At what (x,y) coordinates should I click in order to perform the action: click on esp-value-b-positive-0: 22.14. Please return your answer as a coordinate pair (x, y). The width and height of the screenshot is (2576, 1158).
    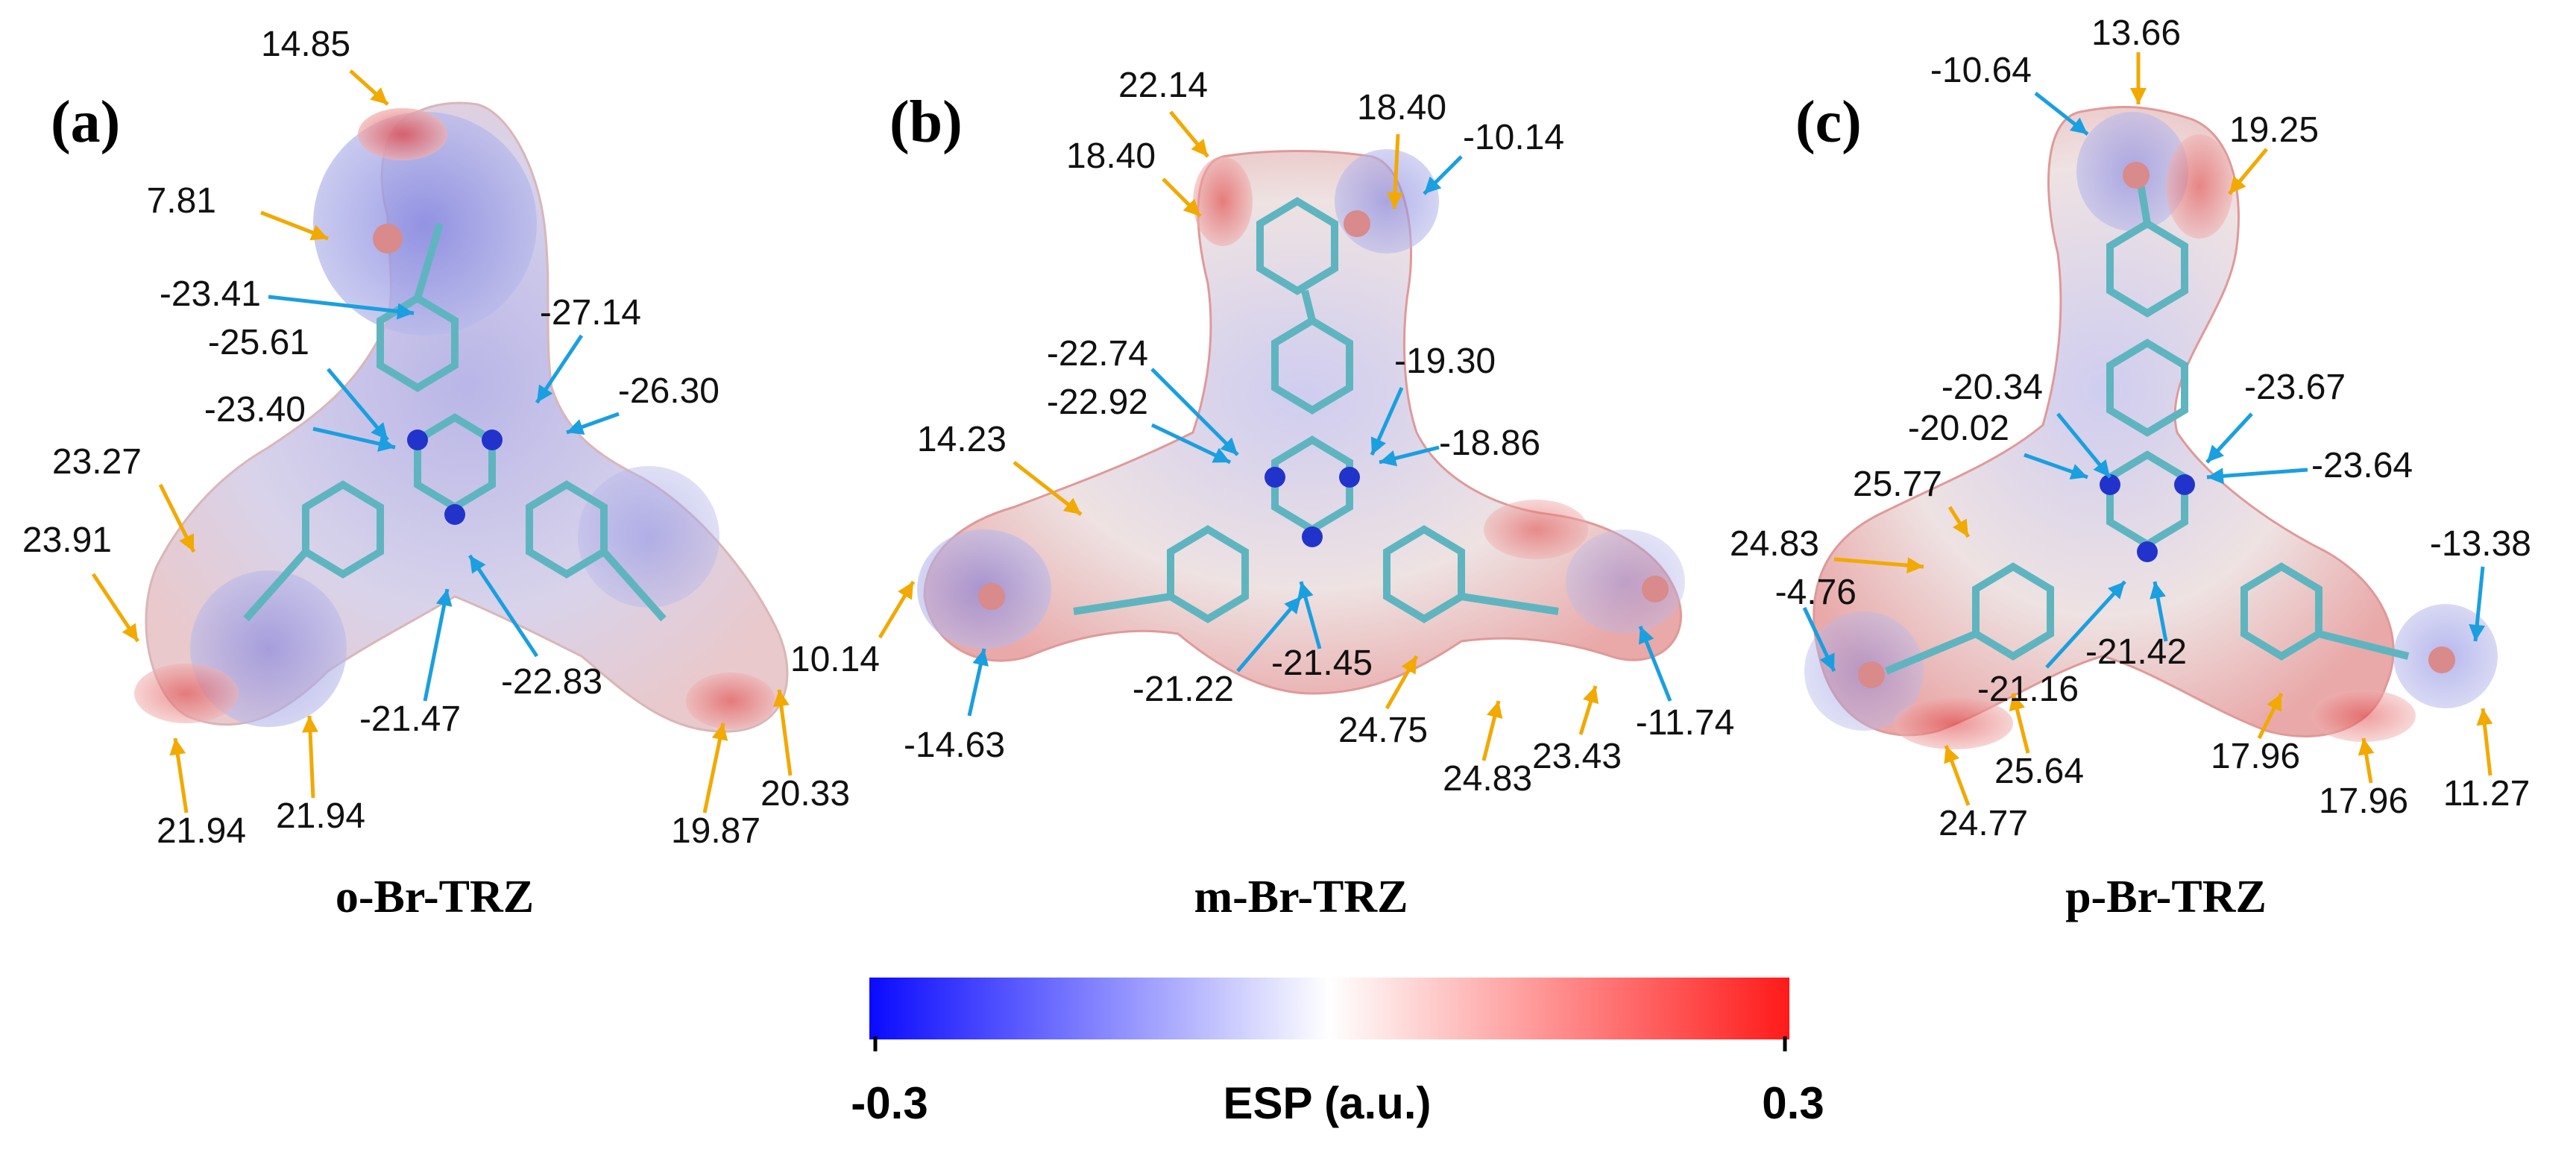
    Looking at the image, I should click on (1163, 85).